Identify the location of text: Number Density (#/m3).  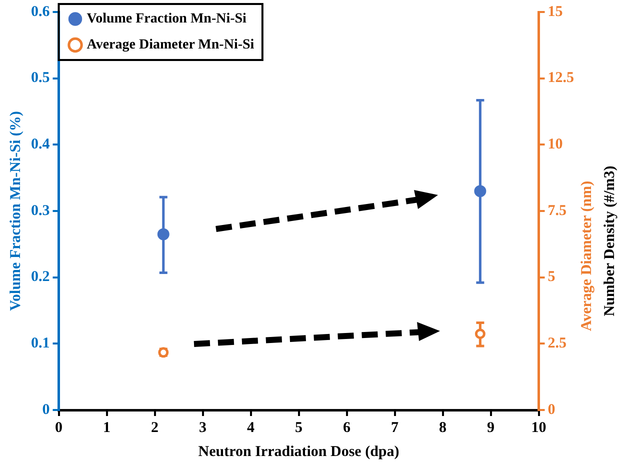
(610, 241).